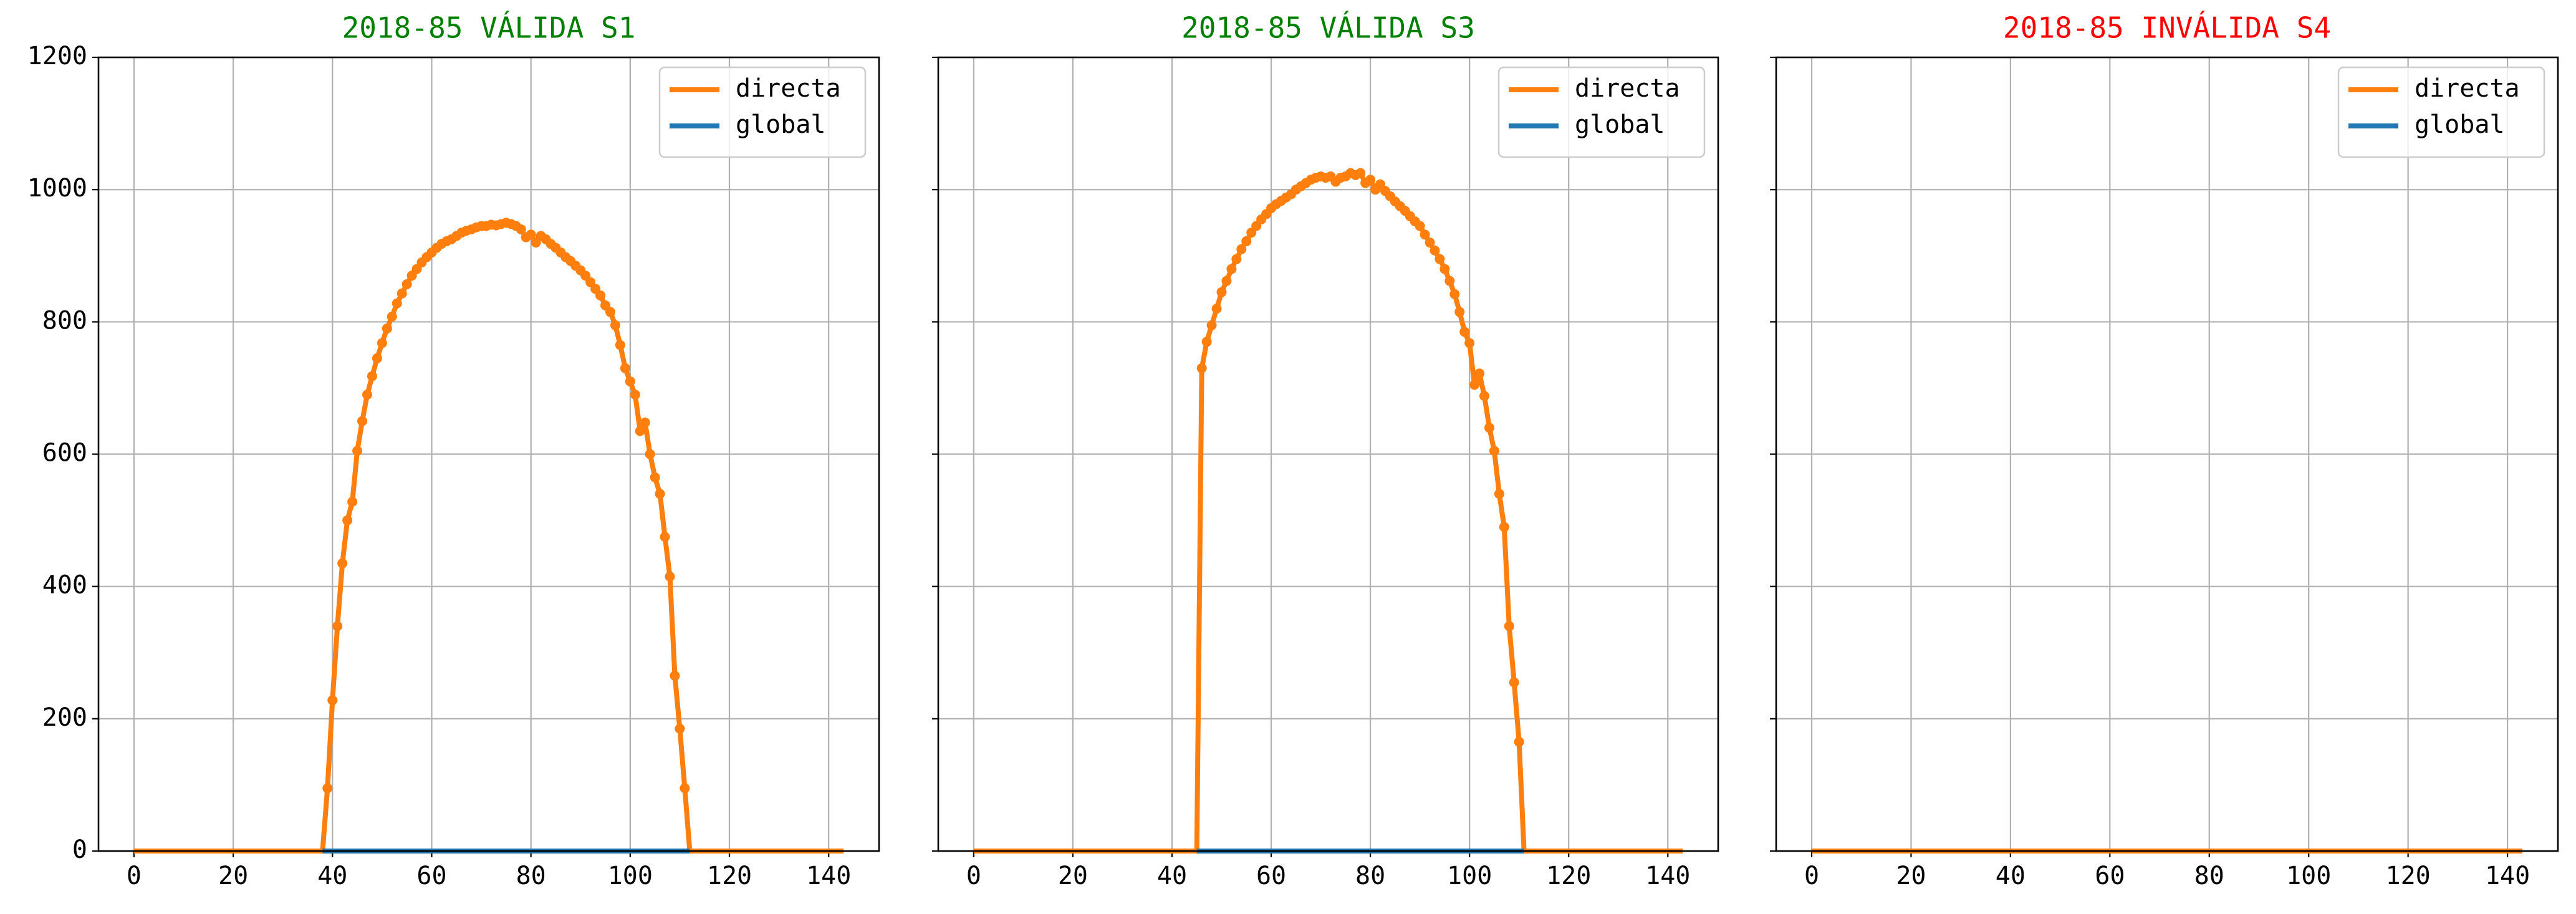 This screenshot has height=914, width=2576. I want to click on y-tick-label: 0, so click(79, 849).